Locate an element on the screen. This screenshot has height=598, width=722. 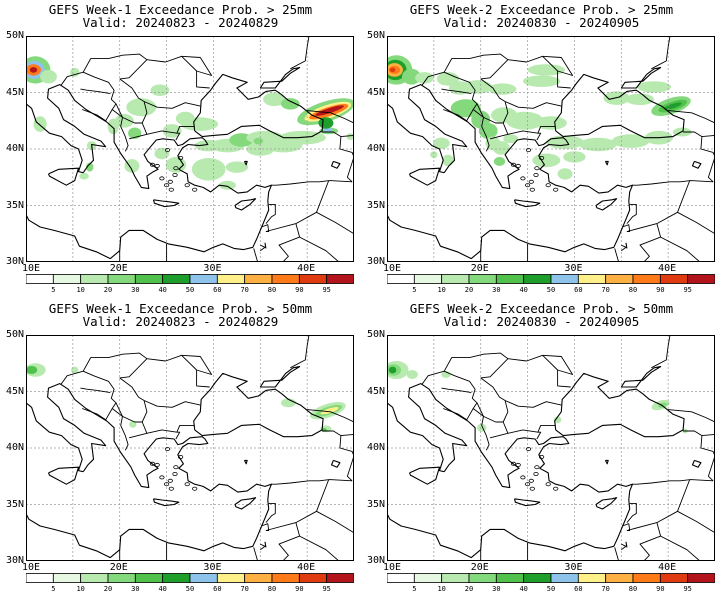
colorbar-label: 50 is located at coordinates (551, 290).